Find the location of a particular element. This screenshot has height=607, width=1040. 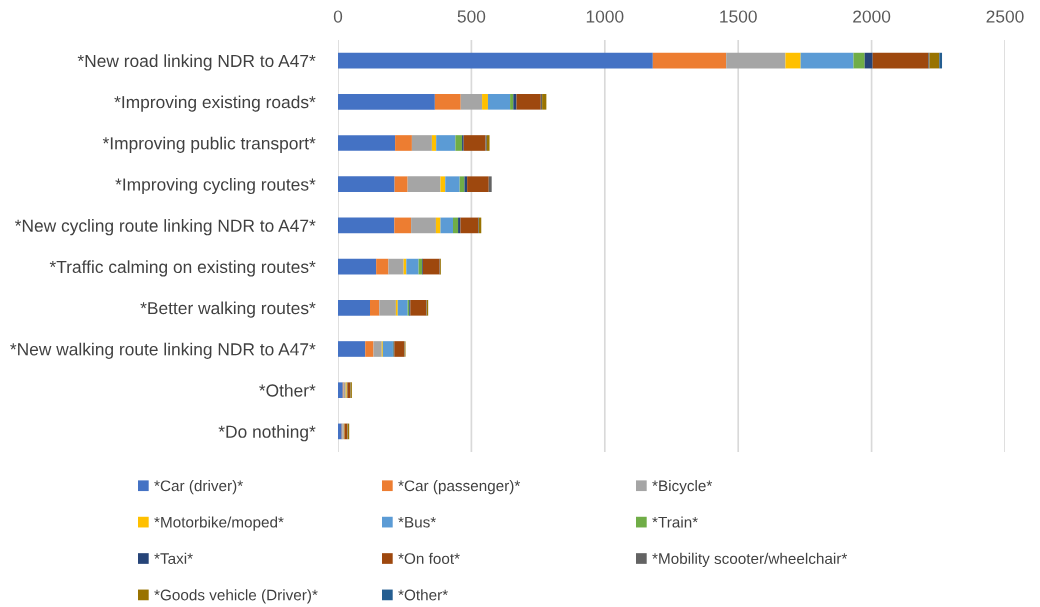

x-tick-label: 2000 is located at coordinates (872, 16).